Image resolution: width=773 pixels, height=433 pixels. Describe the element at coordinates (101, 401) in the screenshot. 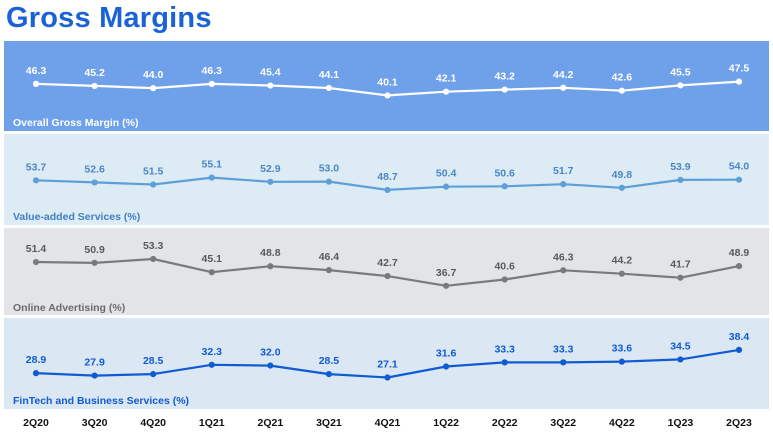

I see `panel-label: FinTech and Business Services (%)` at that location.